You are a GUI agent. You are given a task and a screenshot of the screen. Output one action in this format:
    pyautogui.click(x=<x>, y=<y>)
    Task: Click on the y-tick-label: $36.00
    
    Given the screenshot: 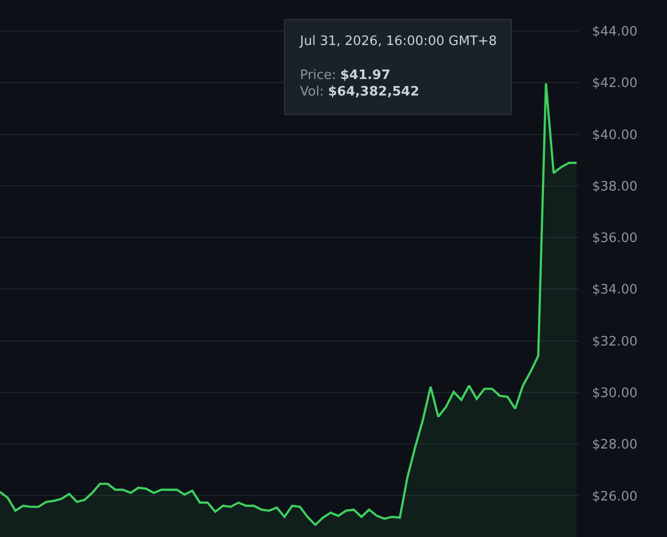 What is the action you would take?
    pyautogui.click(x=615, y=238)
    